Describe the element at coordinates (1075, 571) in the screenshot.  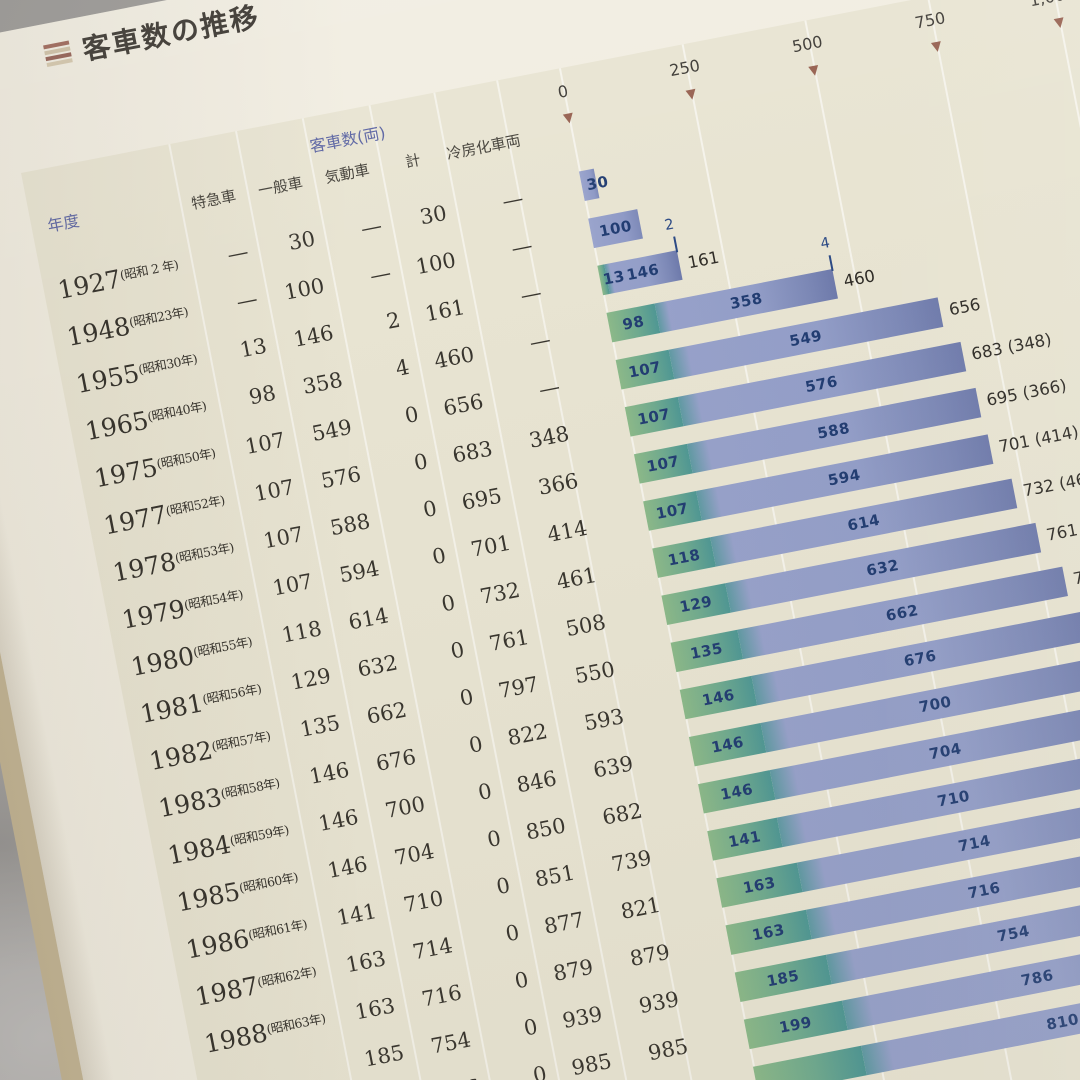
I see `bar-total-label: 797 (550)` at that location.